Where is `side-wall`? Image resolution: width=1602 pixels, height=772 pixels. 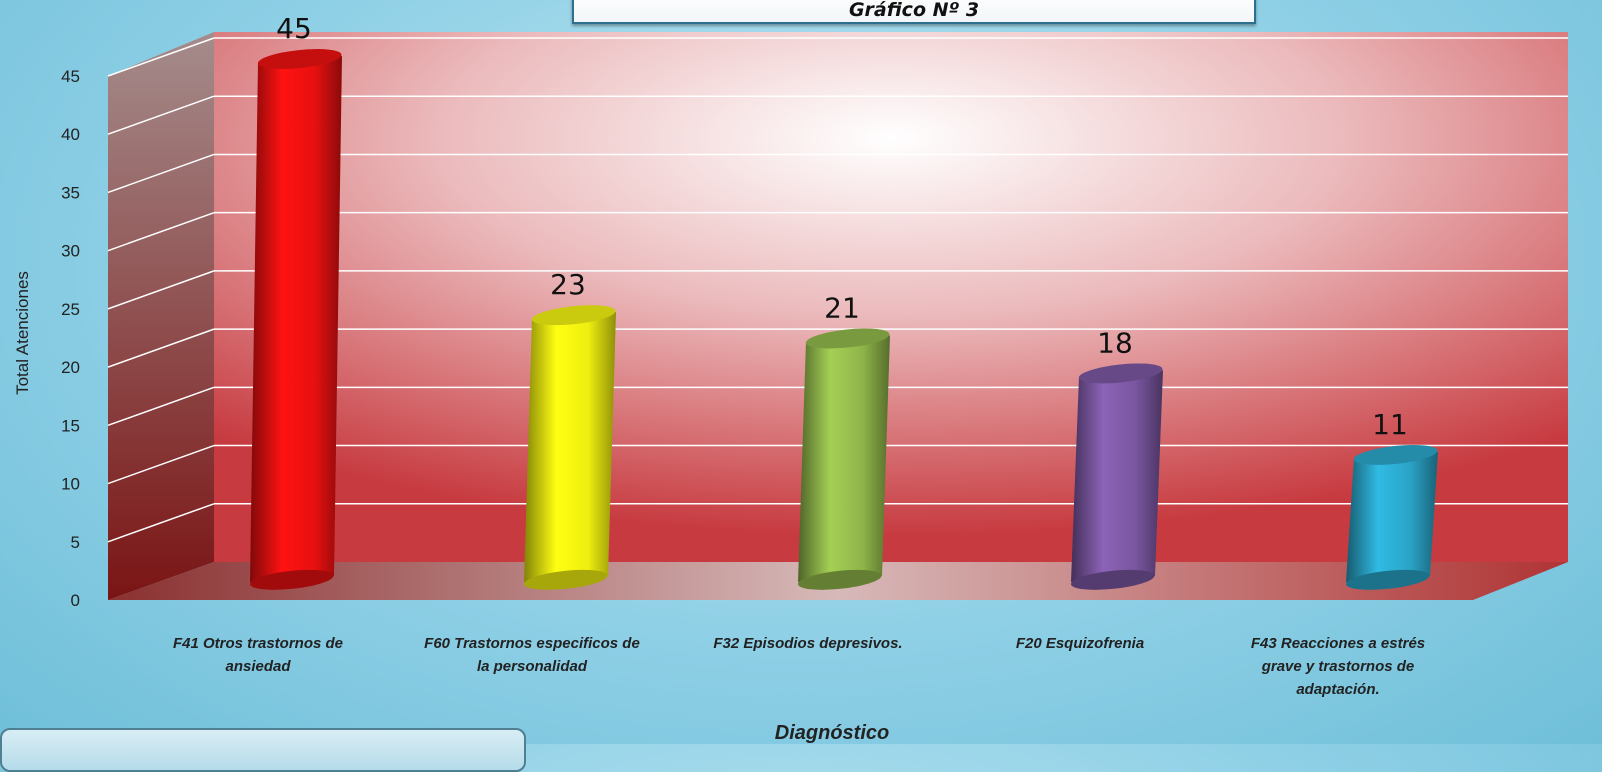 side-wall is located at coordinates (161, 316).